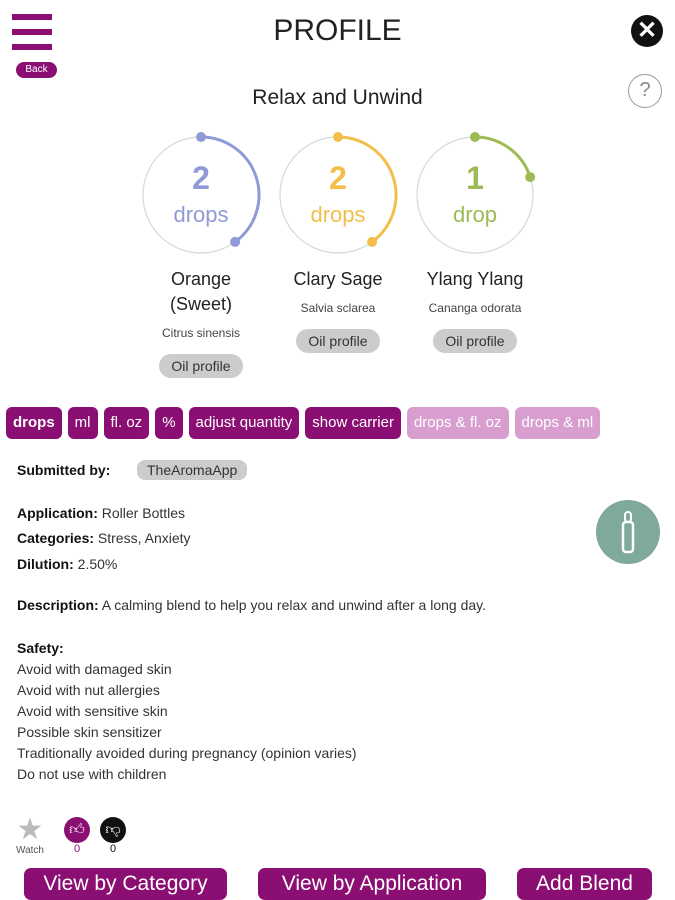  Describe the element at coordinates (338, 308) in the screenshot. I see `oil-latin-name: Salvia sclarea` at that location.